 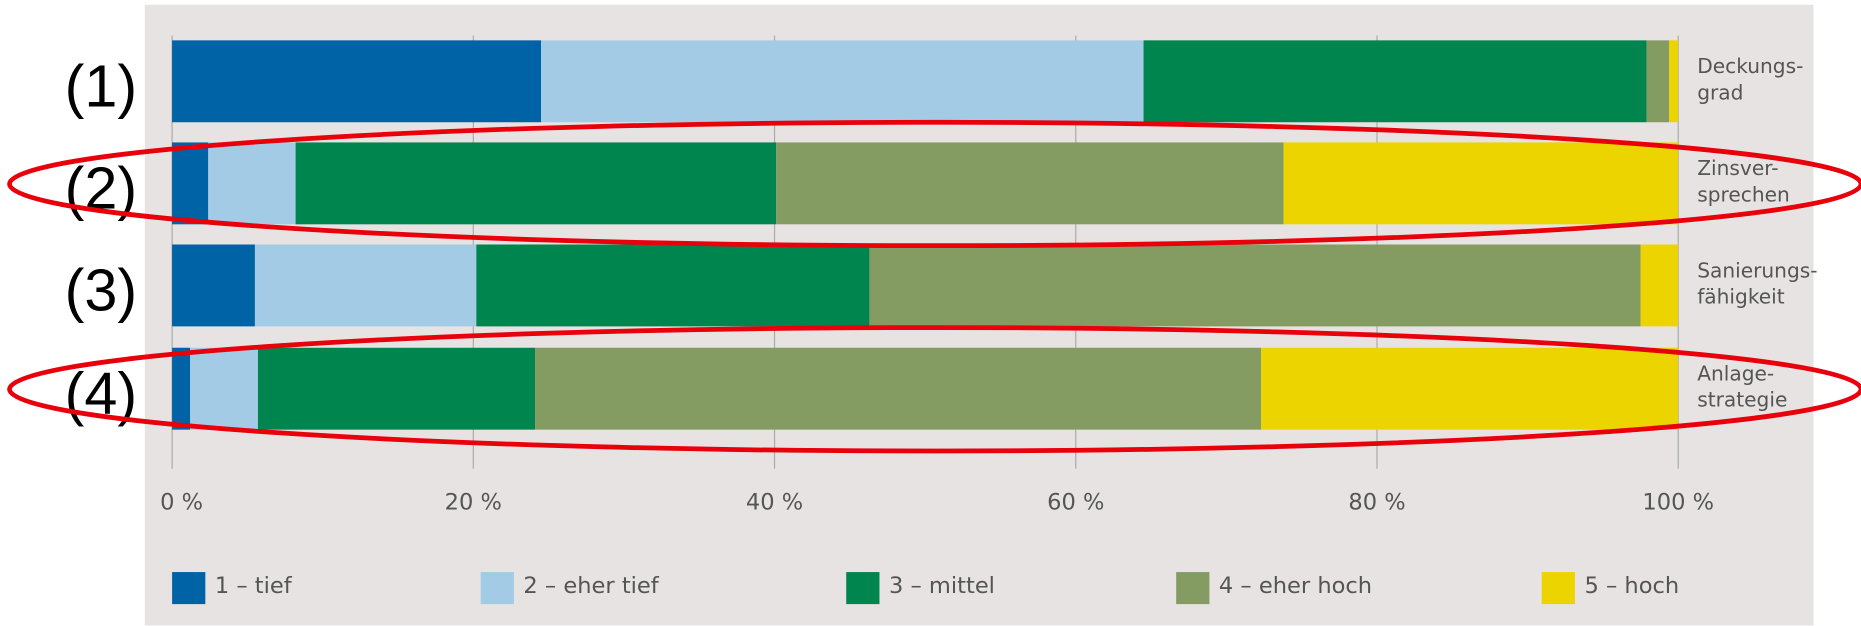 What do you see at coordinates (1075, 503) in the screenshot?
I see `x-tick-label: 60 %` at bounding box center [1075, 503].